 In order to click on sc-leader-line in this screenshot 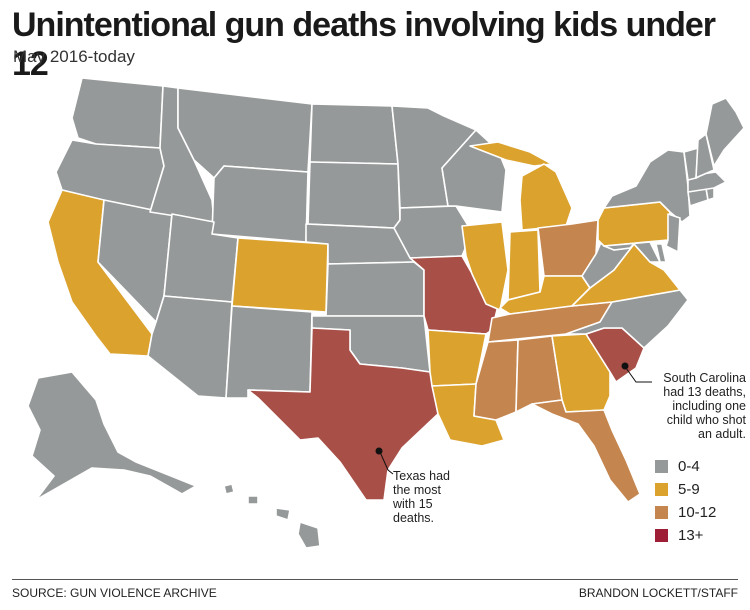, I will do `click(638, 375)`.